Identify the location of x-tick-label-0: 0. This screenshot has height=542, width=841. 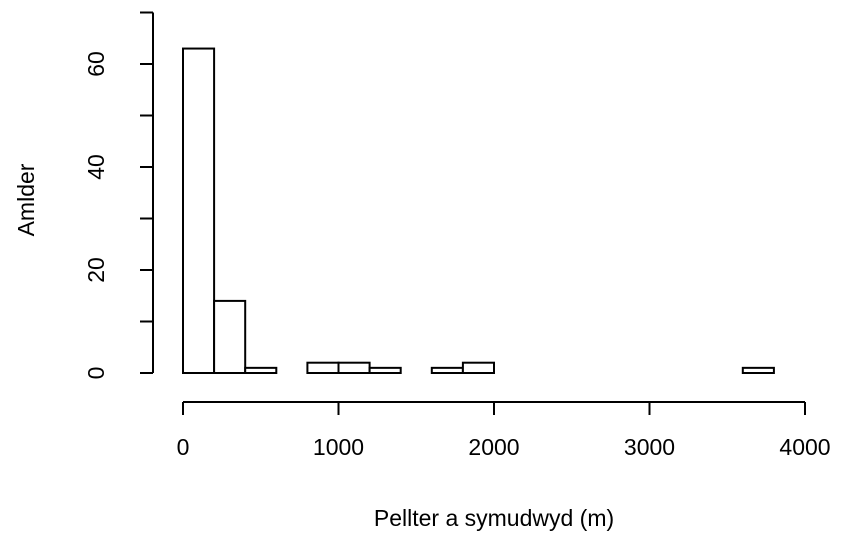
(183, 447).